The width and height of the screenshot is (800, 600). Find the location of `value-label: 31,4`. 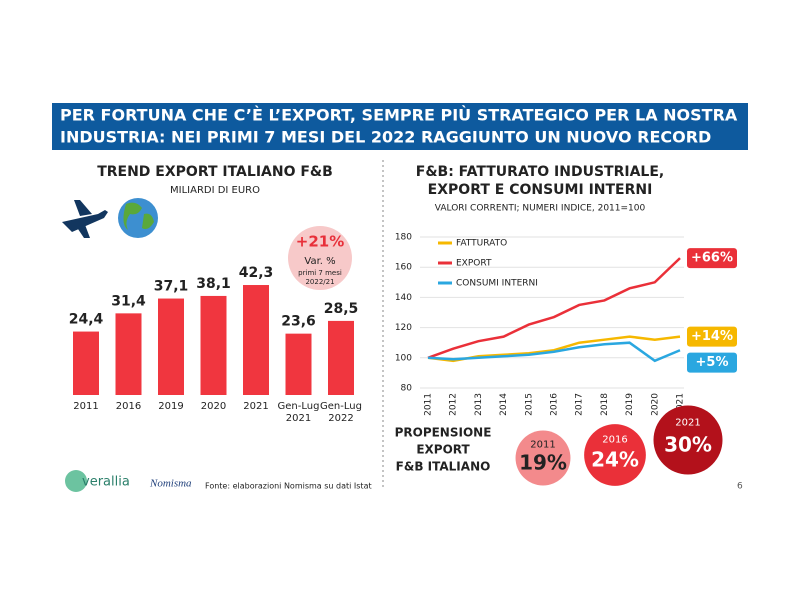

value-label: 31,4 is located at coordinates (128, 301).